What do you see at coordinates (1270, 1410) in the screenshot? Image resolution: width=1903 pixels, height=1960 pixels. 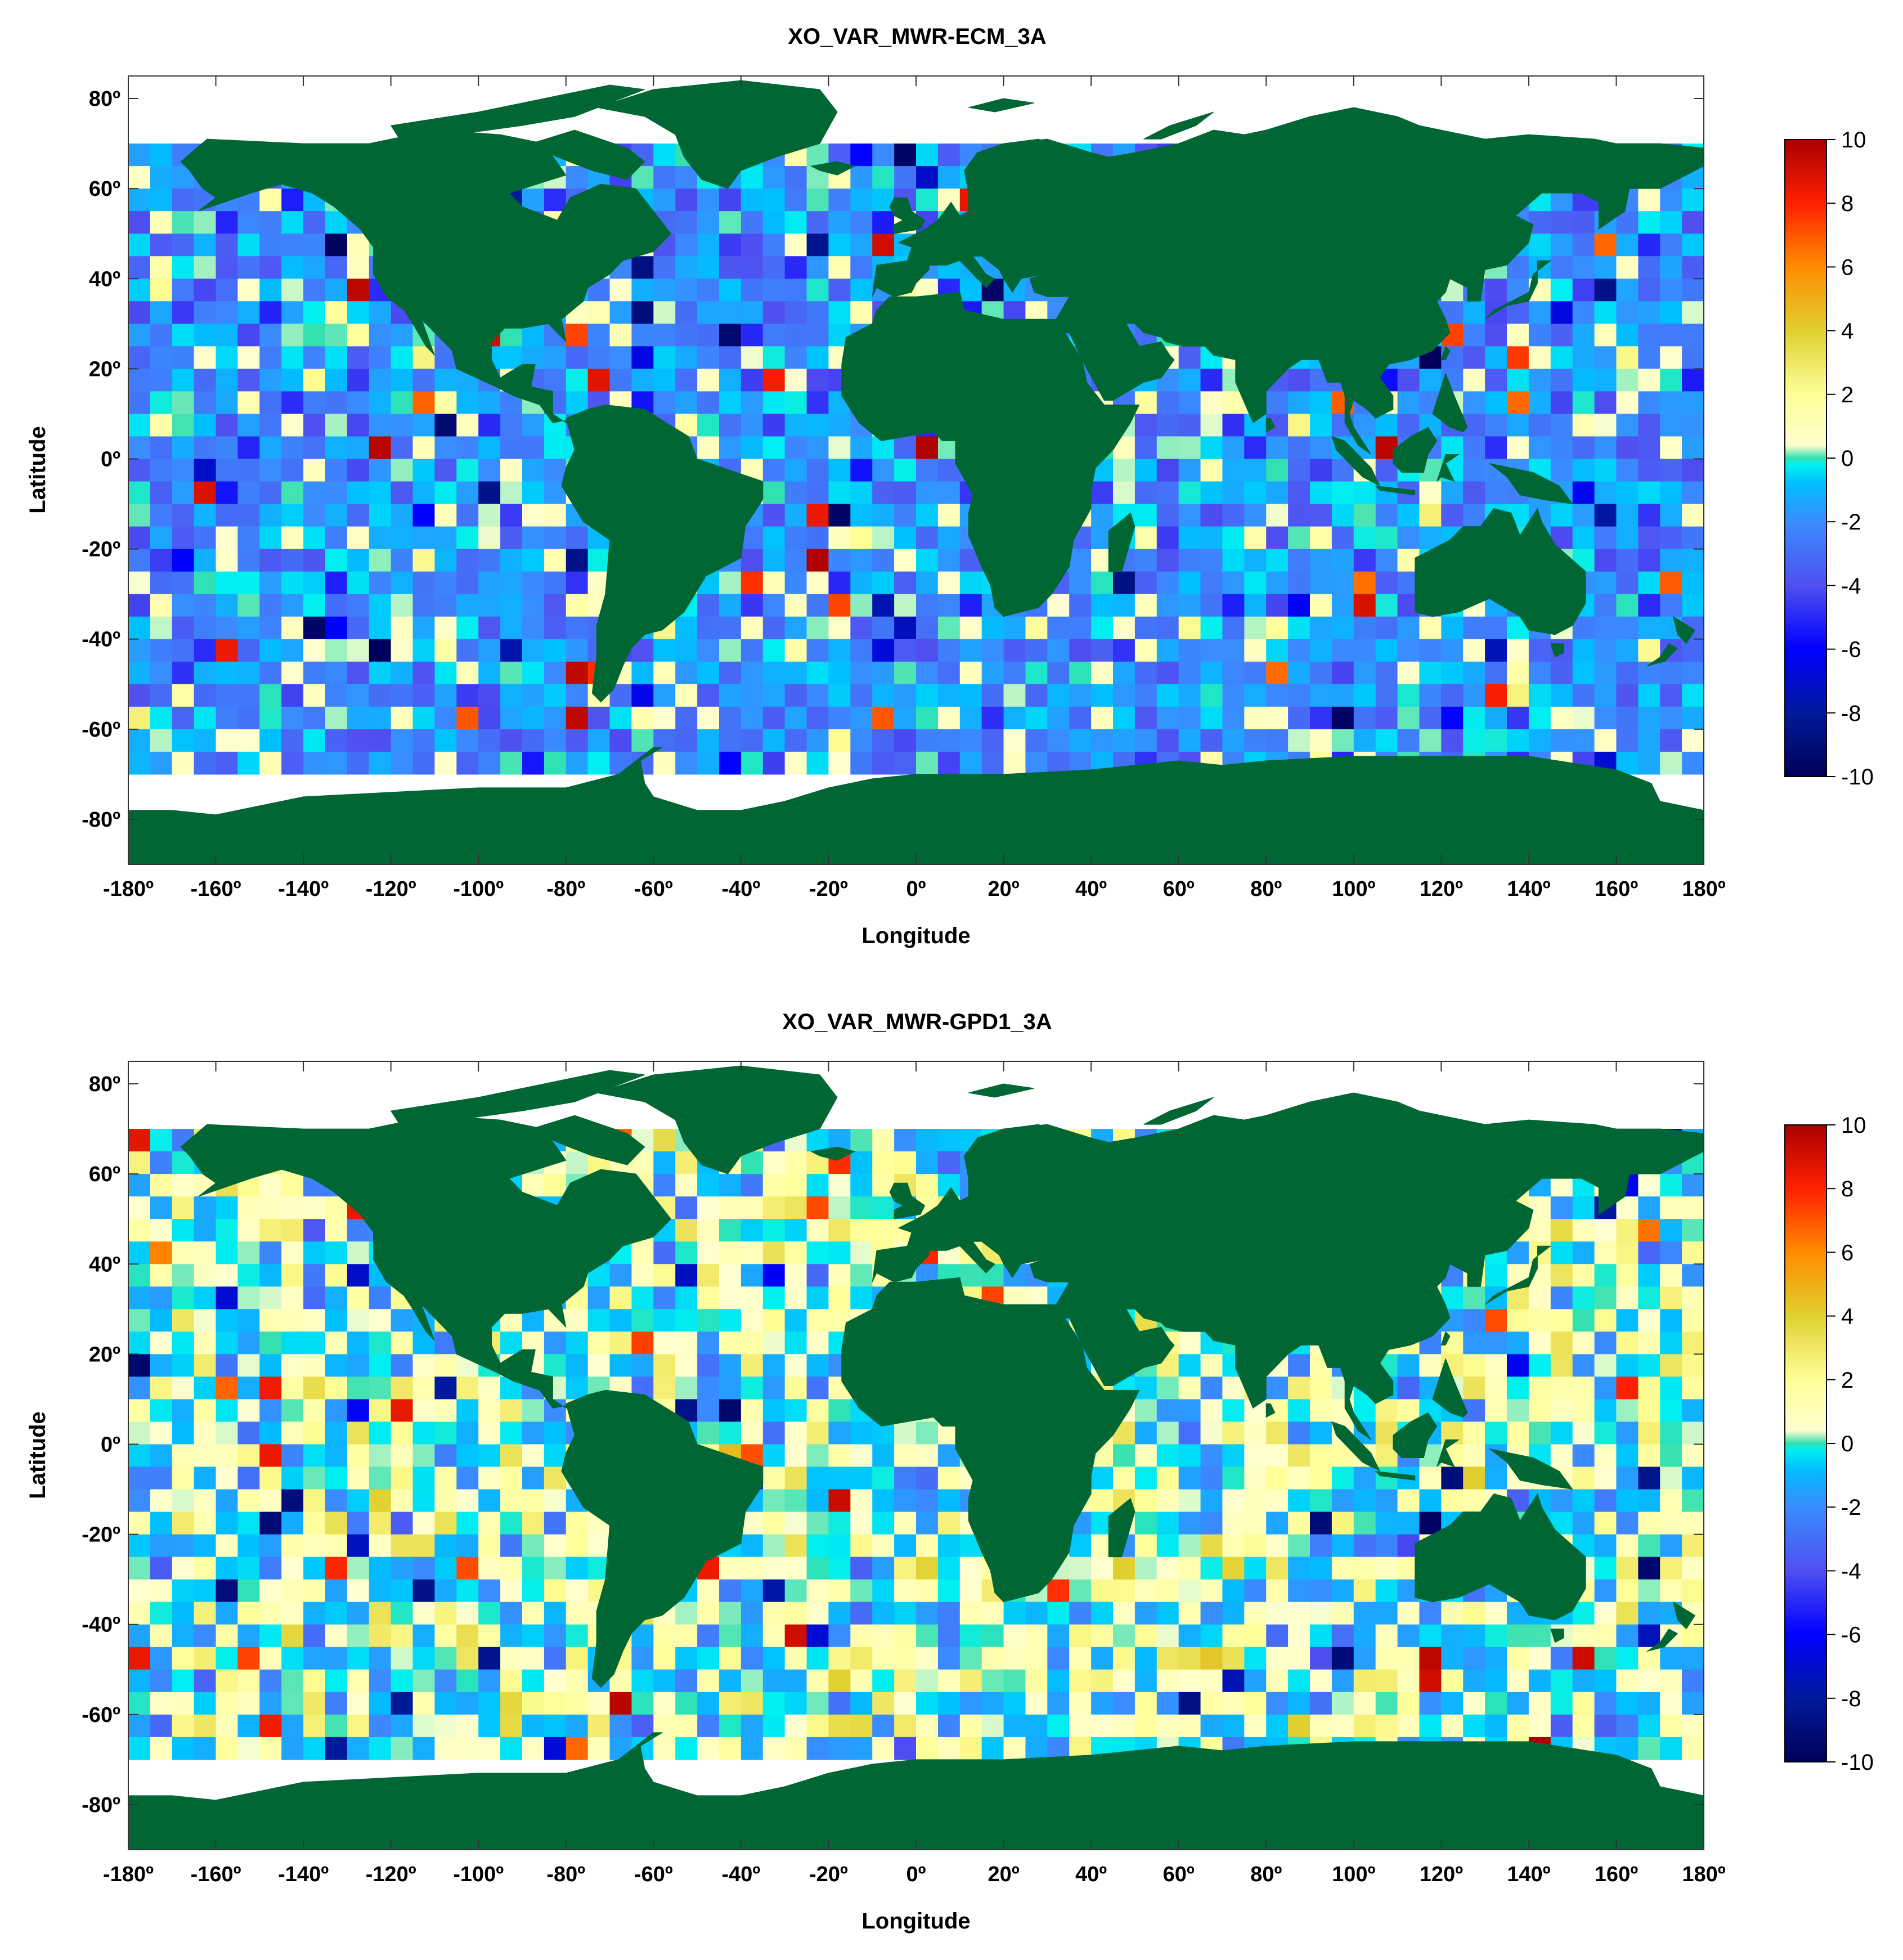 I see `land-sri-lanka` at bounding box center [1270, 1410].